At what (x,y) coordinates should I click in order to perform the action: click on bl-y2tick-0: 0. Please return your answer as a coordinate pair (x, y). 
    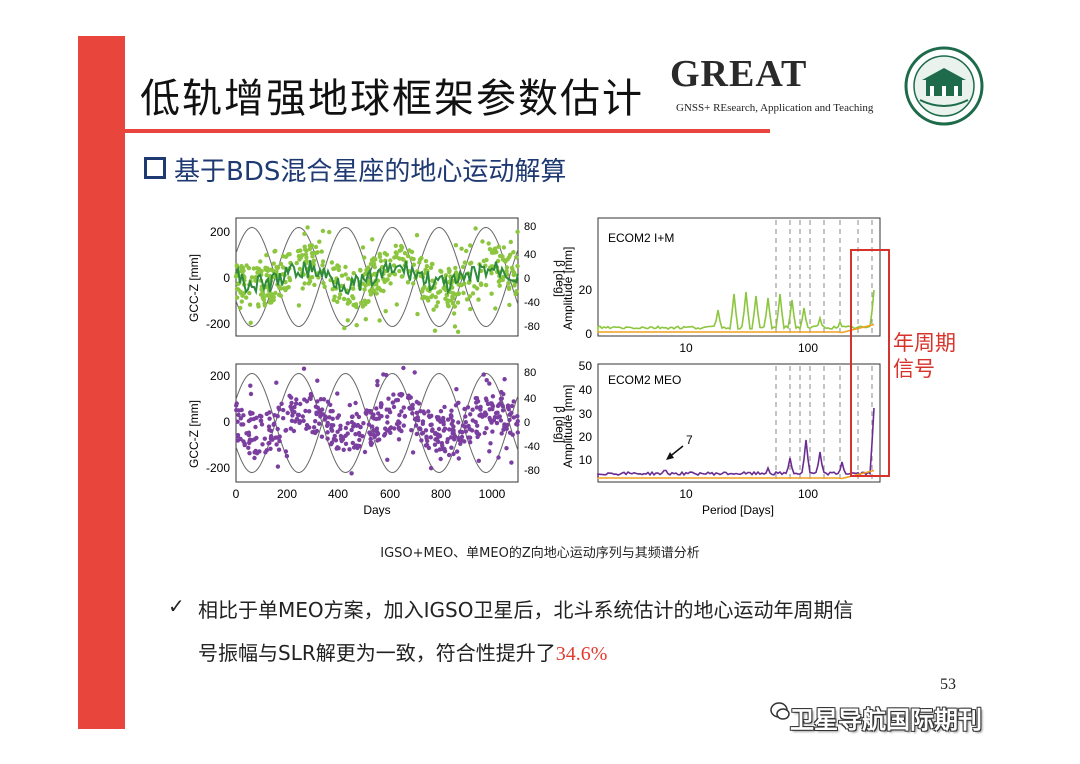
    Looking at the image, I should click on (527, 423).